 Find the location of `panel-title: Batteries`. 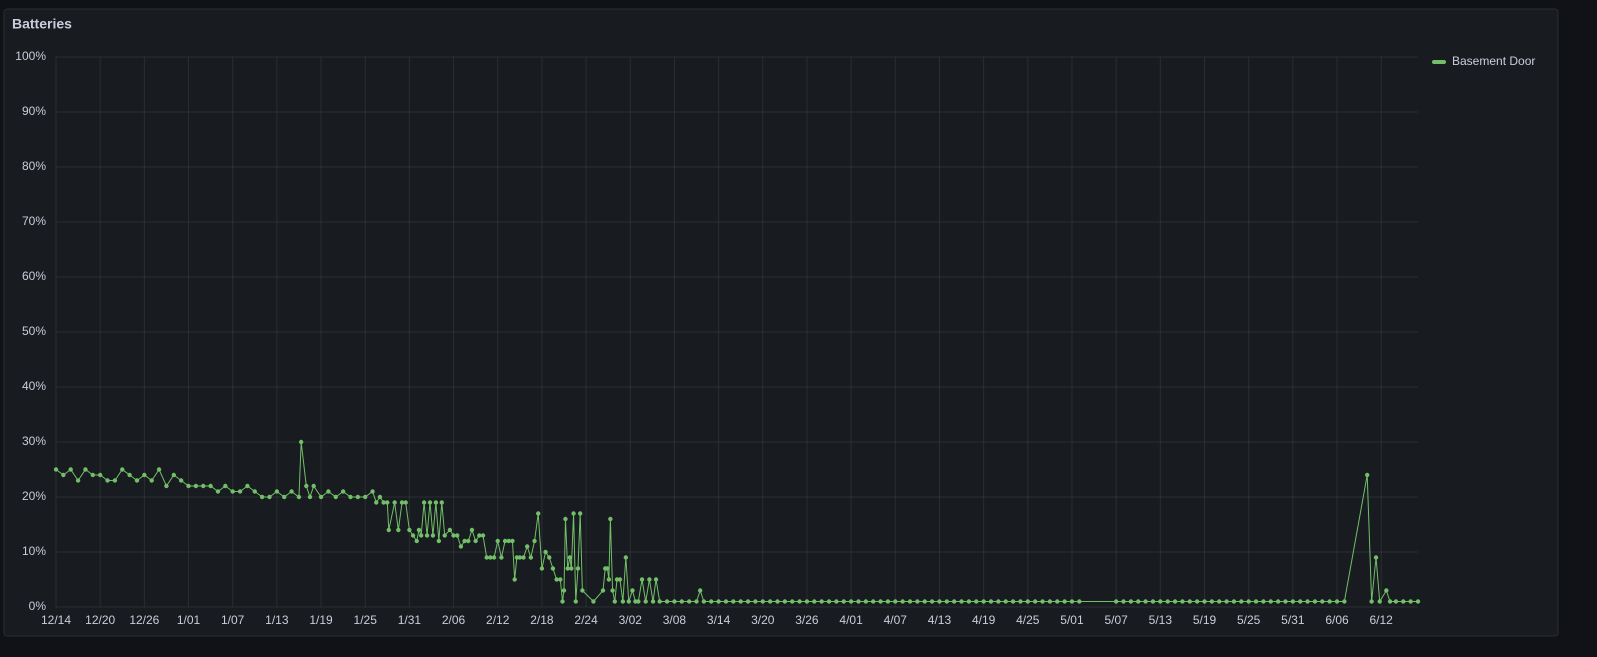

panel-title: Batteries is located at coordinates (42, 24).